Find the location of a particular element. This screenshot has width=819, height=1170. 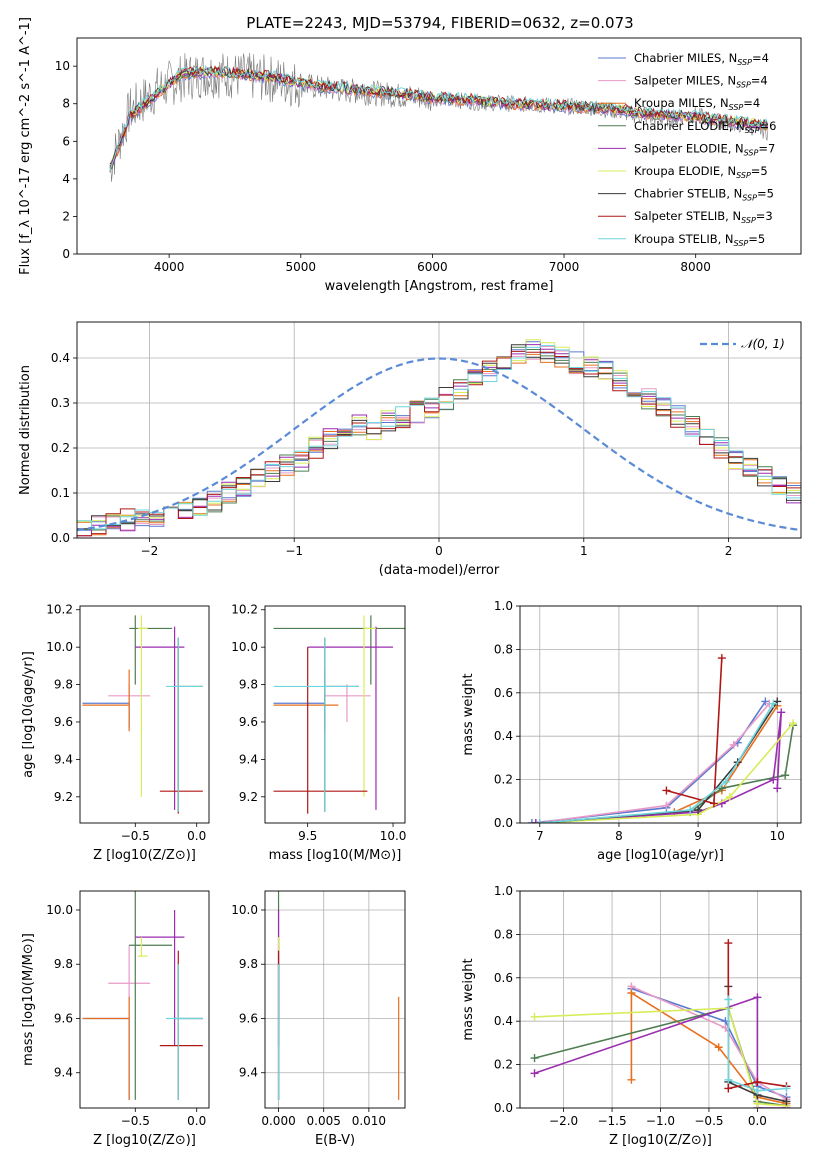

ticks-age-vs-Z: −0.5 0.0 9.2 9.4 9.6 9.8 10.0 10.2 is located at coordinates (126, 723).